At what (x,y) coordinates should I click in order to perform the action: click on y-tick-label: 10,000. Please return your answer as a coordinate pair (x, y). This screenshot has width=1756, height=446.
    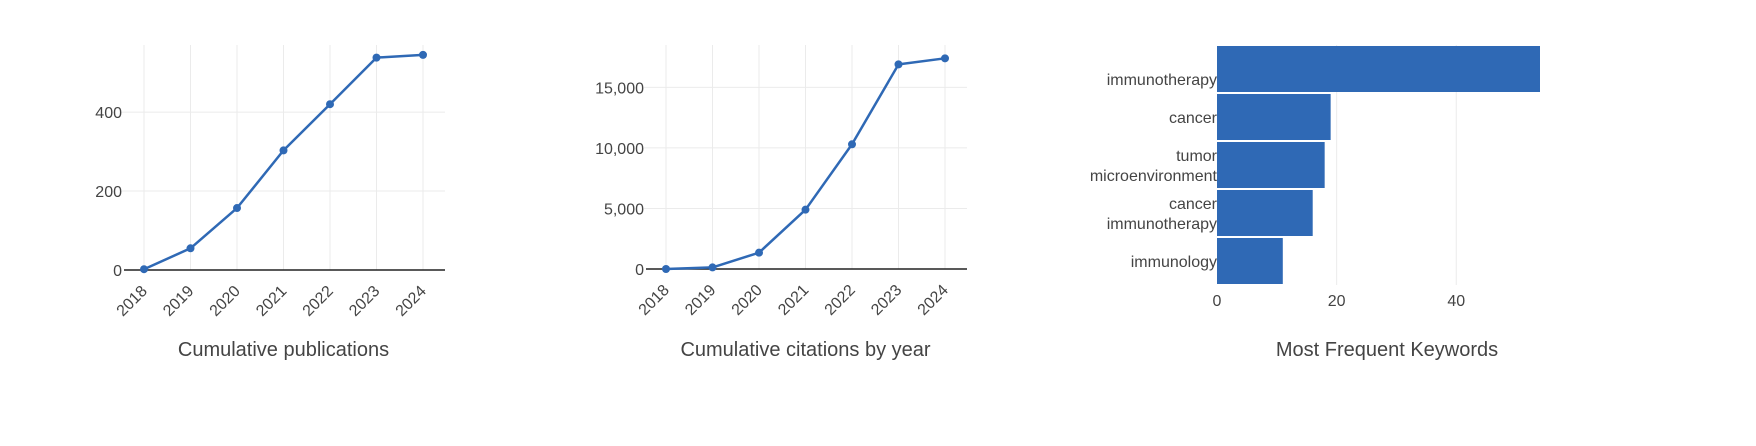
    Looking at the image, I should click on (619, 149).